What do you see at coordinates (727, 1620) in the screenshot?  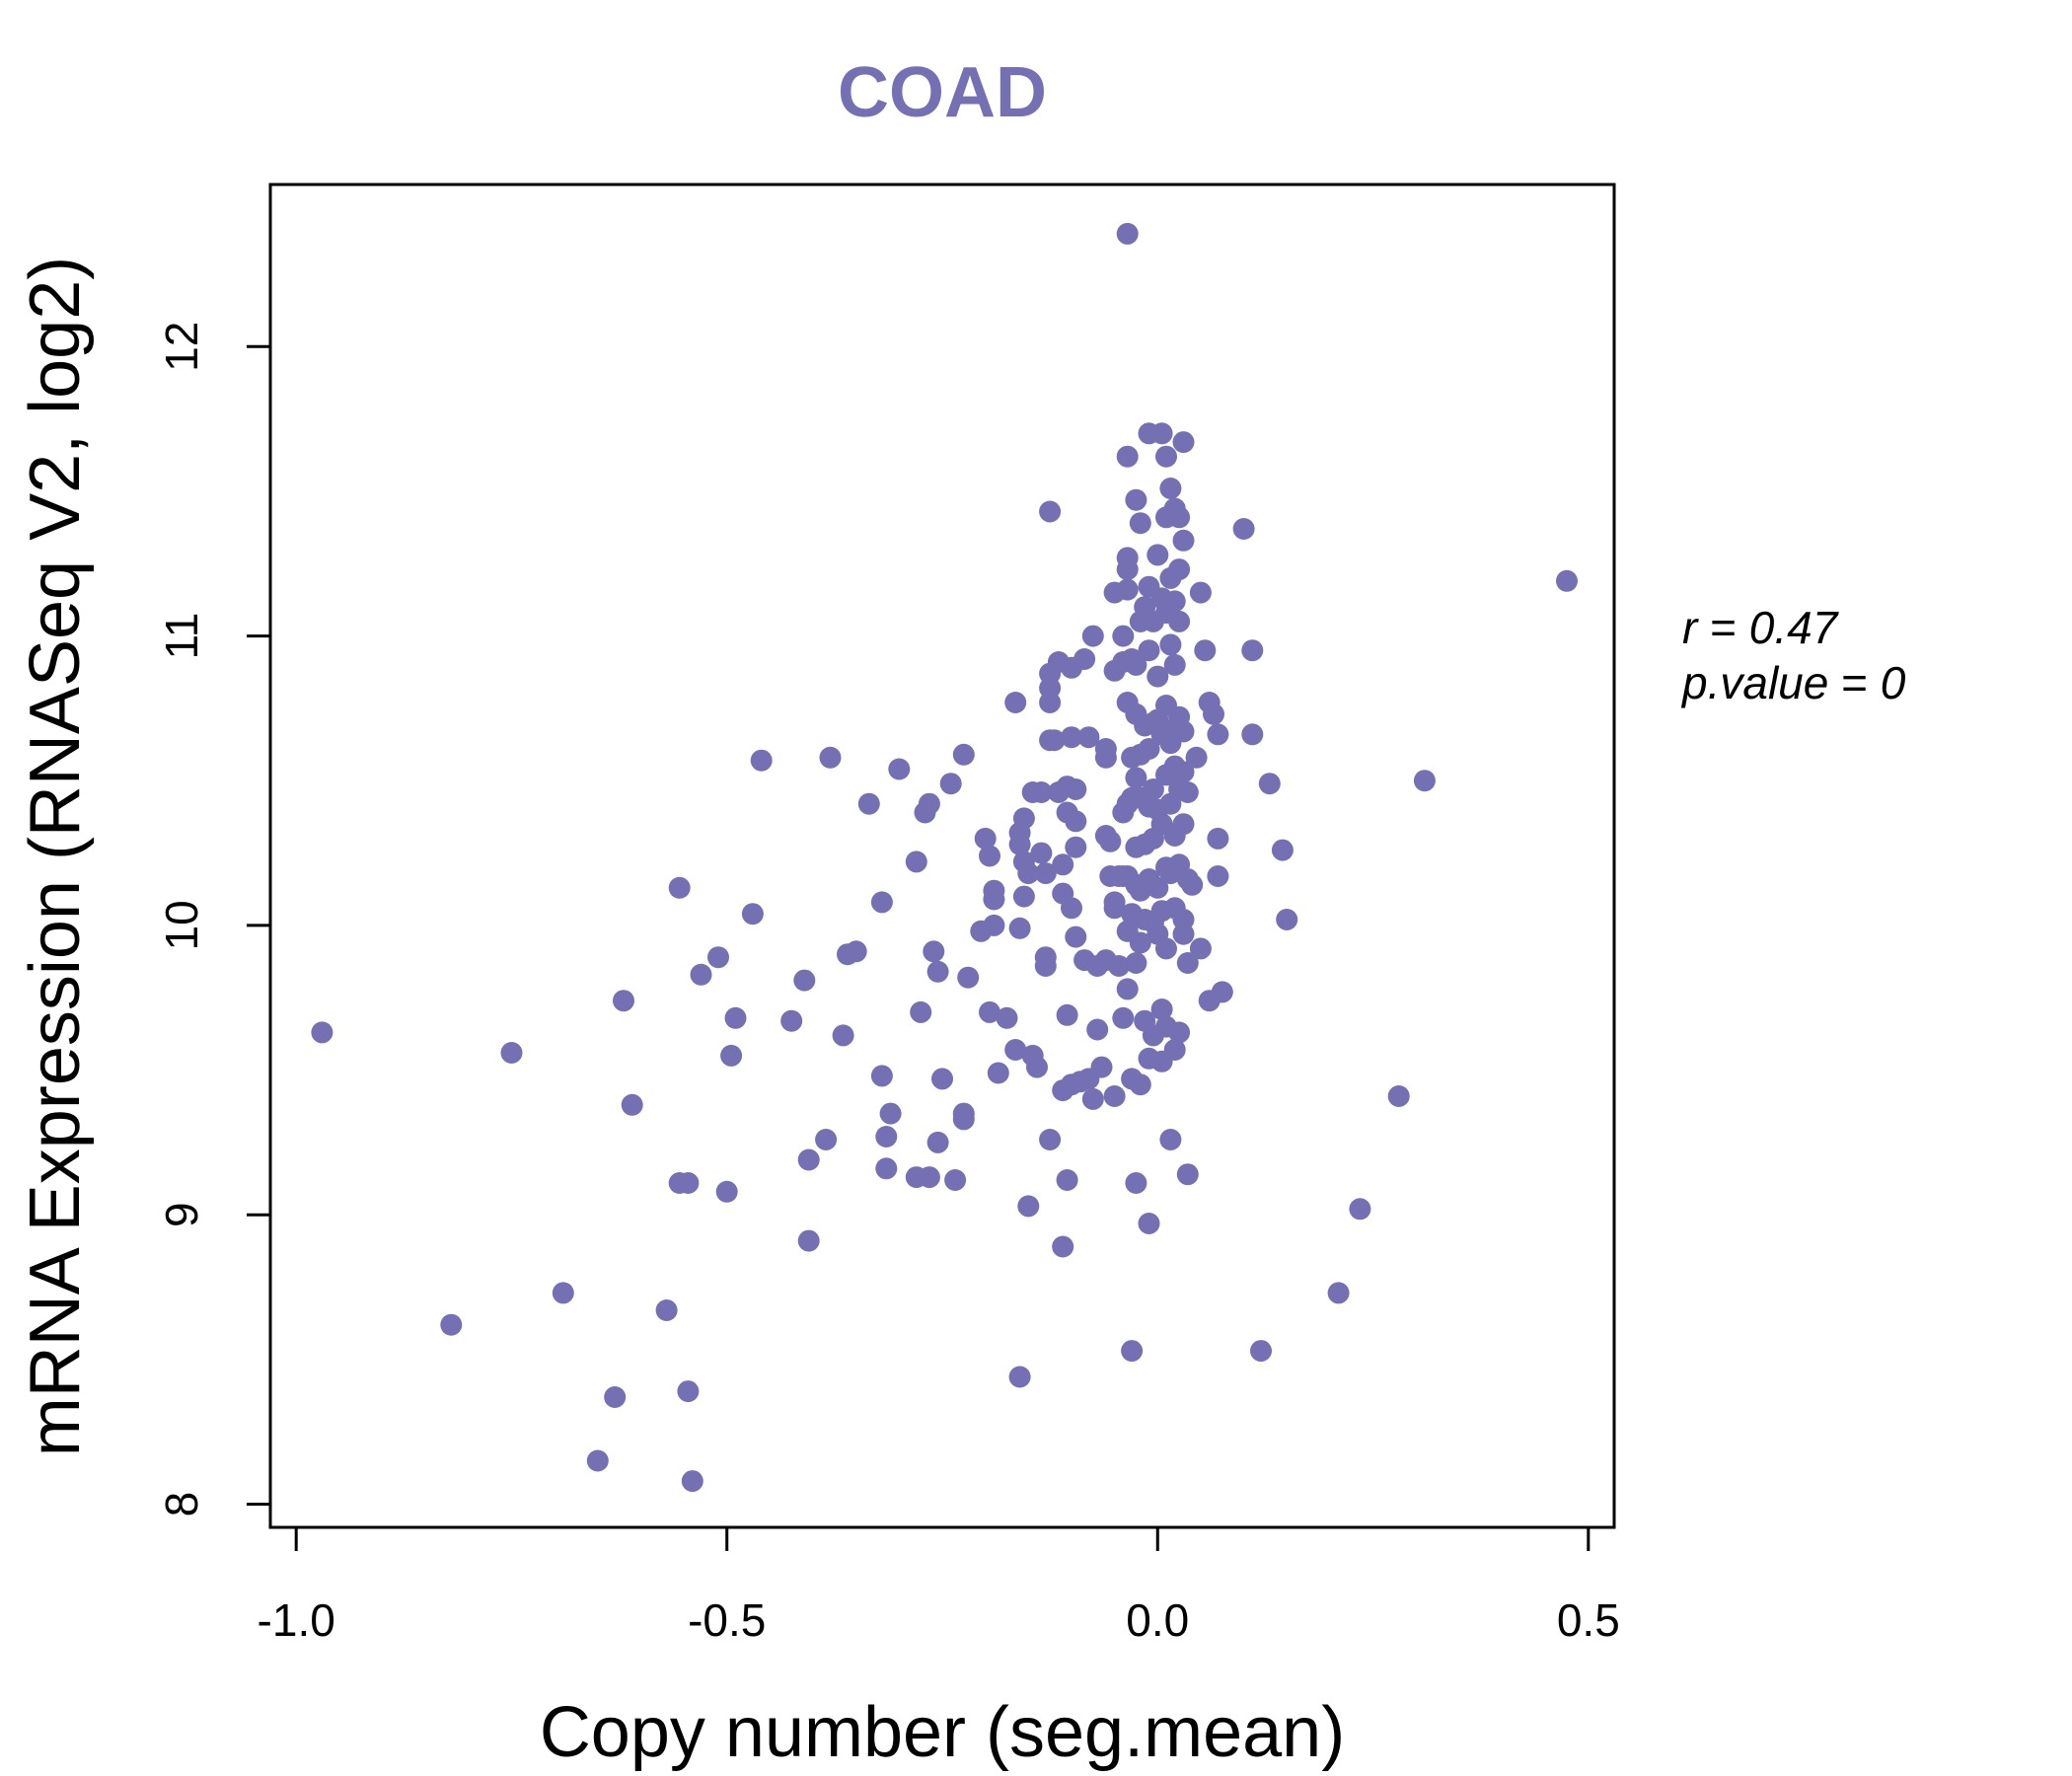 I see `x-tick-label: -0.5` at bounding box center [727, 1620].